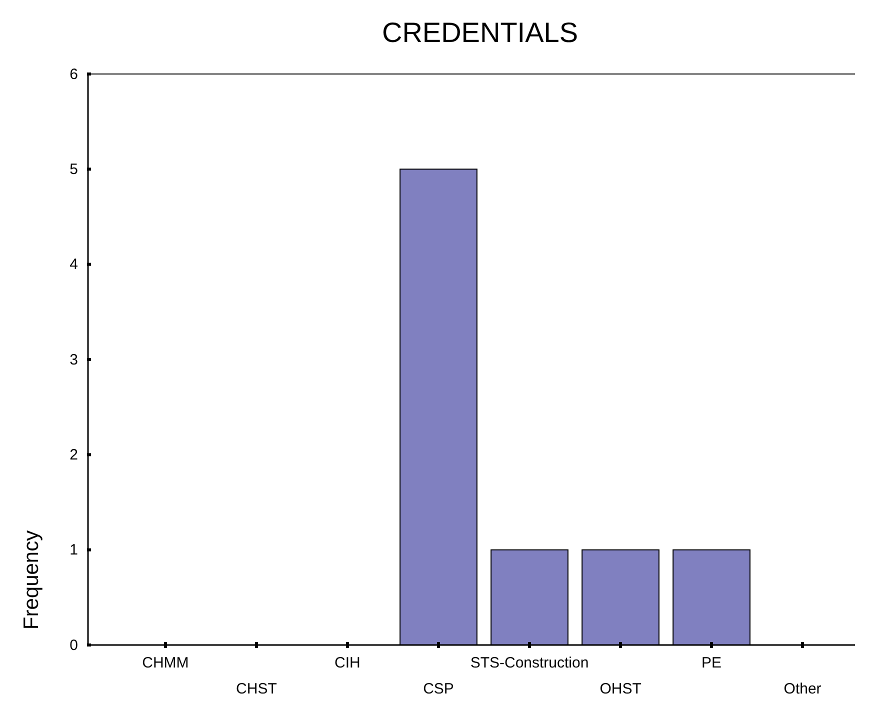  I want to click on y-tick-label: 3, so click(74, 359).